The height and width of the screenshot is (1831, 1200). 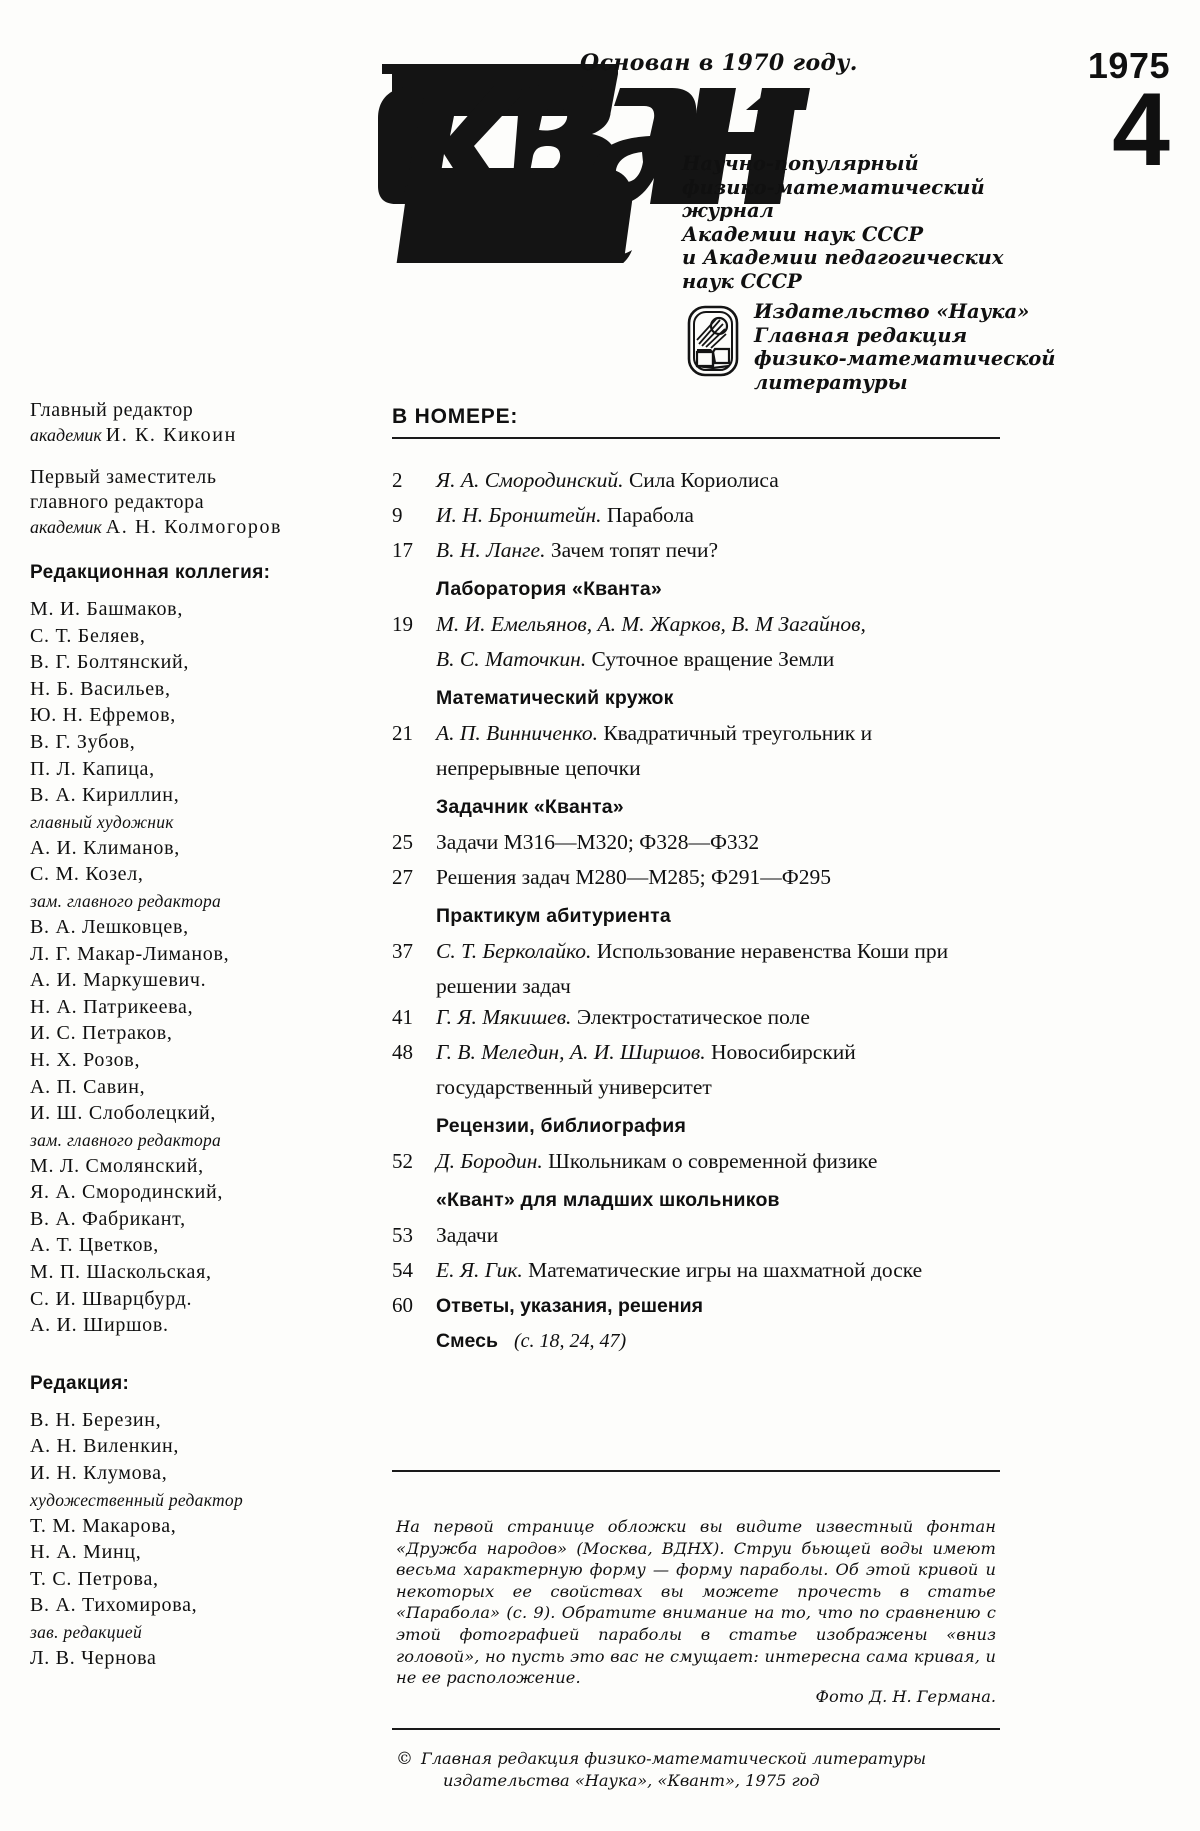 What do you see at coordinates (833, 187) in the screenshot?
I see `subtitle-line: физико-математический` at bounding box center [833, 187].